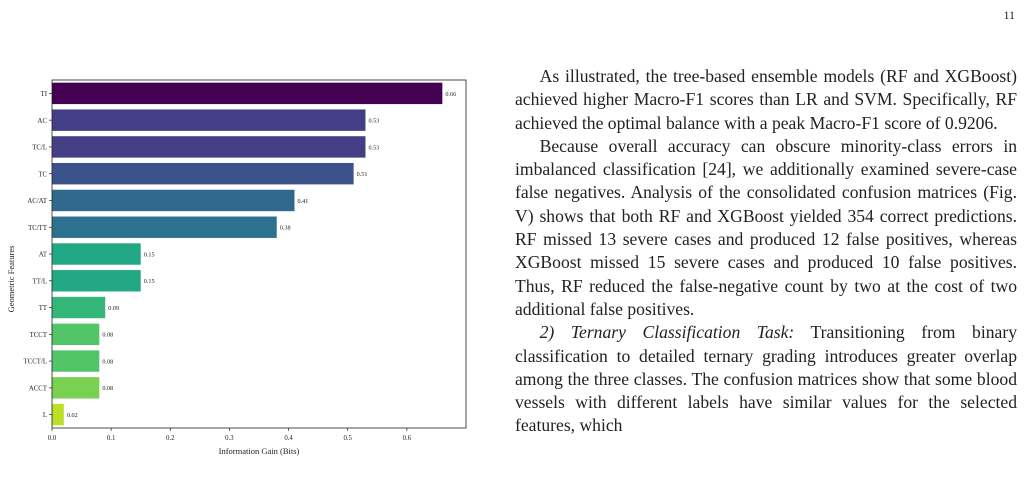 This screenshot has width=1024, height=482. What do you see at coordinates (38, 388) in the screenshot?
I see `category-label: ACCT` at bounding box center [38, 388].